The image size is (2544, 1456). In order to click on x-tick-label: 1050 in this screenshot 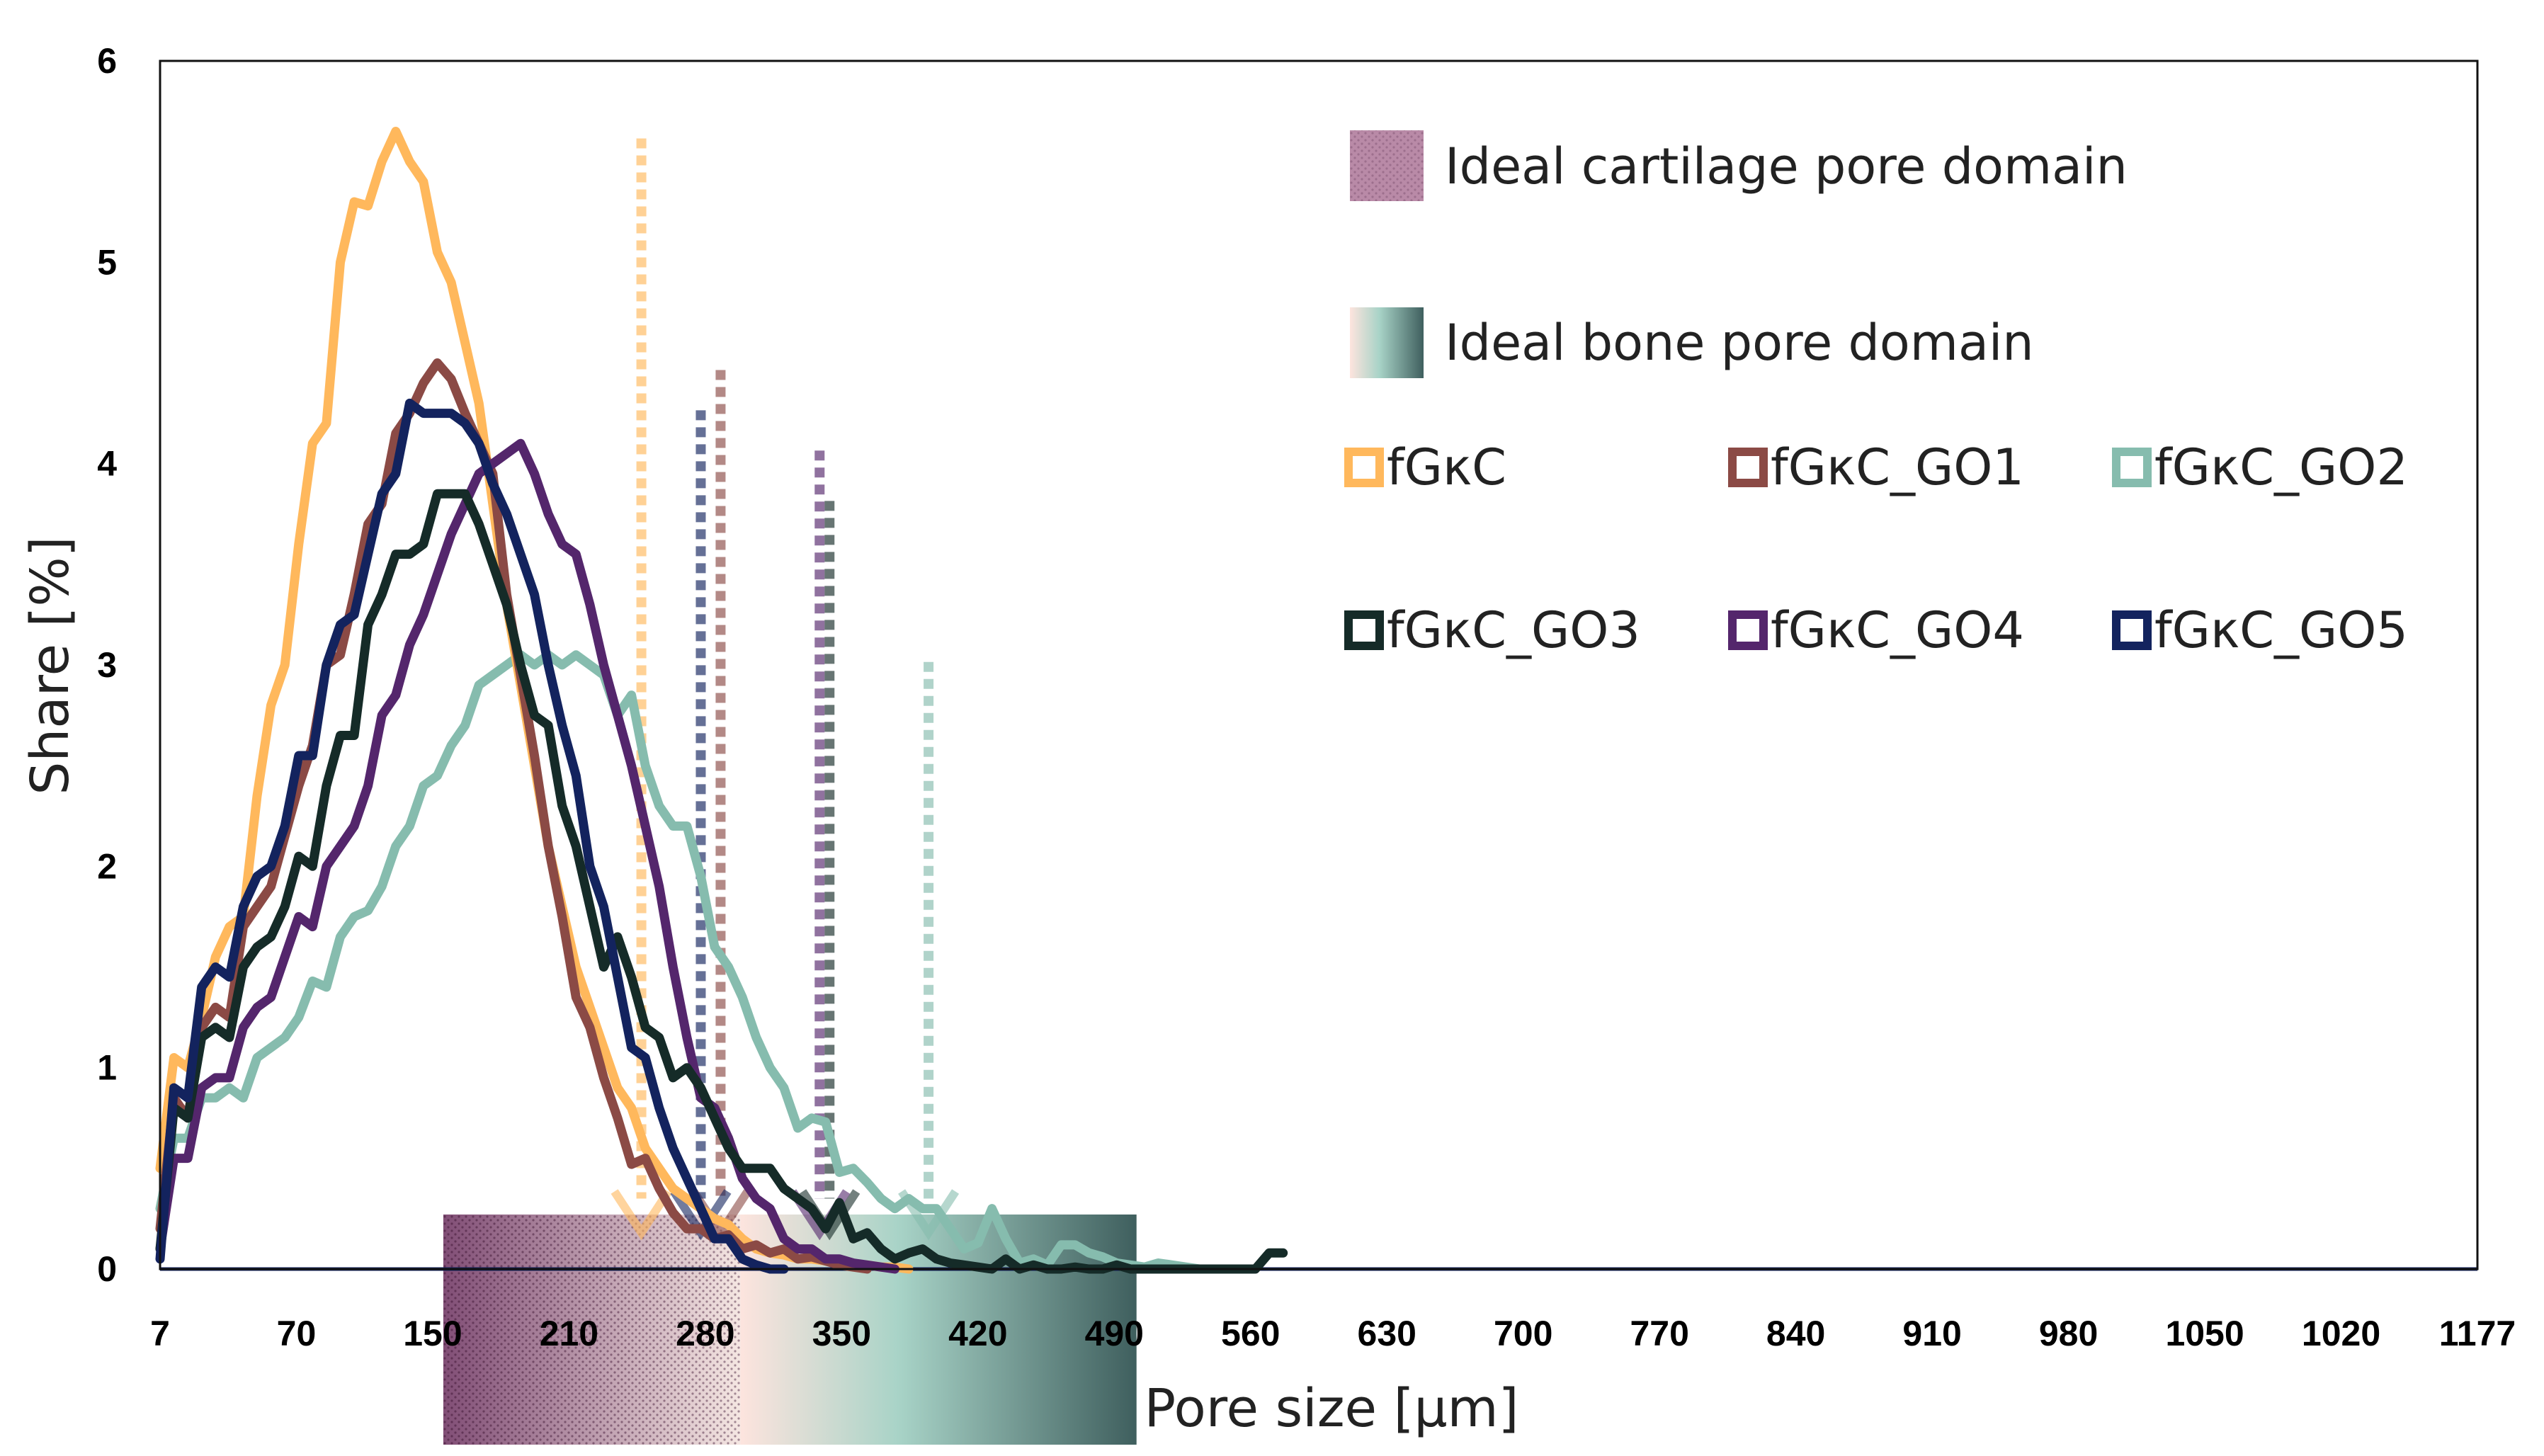, I will do `click(2204, 1334)`.